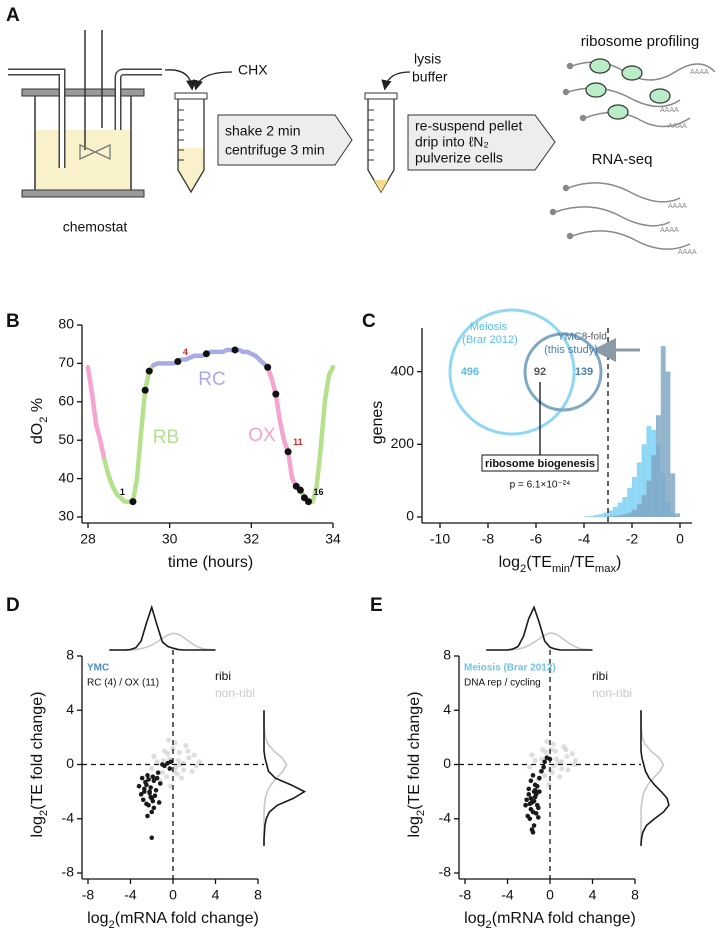  I want to click on annotation-box, so click(540, 463).